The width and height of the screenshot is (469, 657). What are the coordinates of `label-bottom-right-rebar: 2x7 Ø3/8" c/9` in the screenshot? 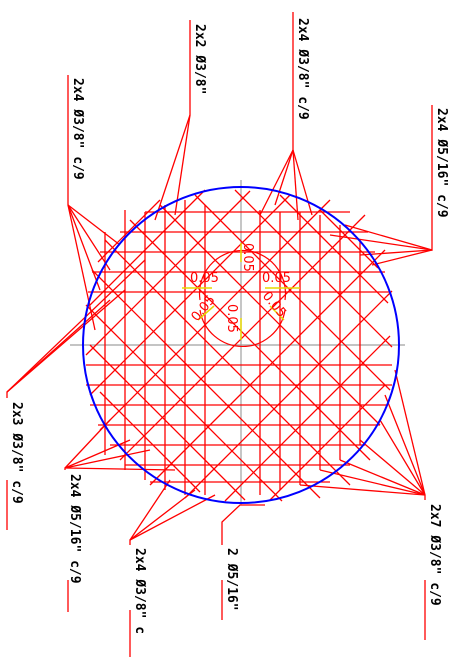 It's located at (434, 555).